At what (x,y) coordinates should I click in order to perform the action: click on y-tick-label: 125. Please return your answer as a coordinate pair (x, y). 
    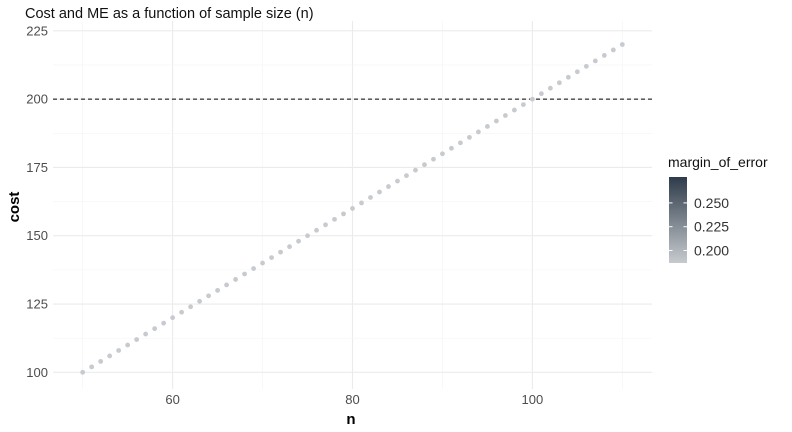
    Looking at the image, I should click on (37, 304).